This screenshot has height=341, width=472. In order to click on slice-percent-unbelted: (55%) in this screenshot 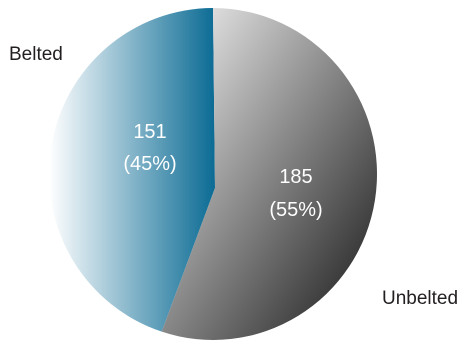, I will do `click(295, 210)`.